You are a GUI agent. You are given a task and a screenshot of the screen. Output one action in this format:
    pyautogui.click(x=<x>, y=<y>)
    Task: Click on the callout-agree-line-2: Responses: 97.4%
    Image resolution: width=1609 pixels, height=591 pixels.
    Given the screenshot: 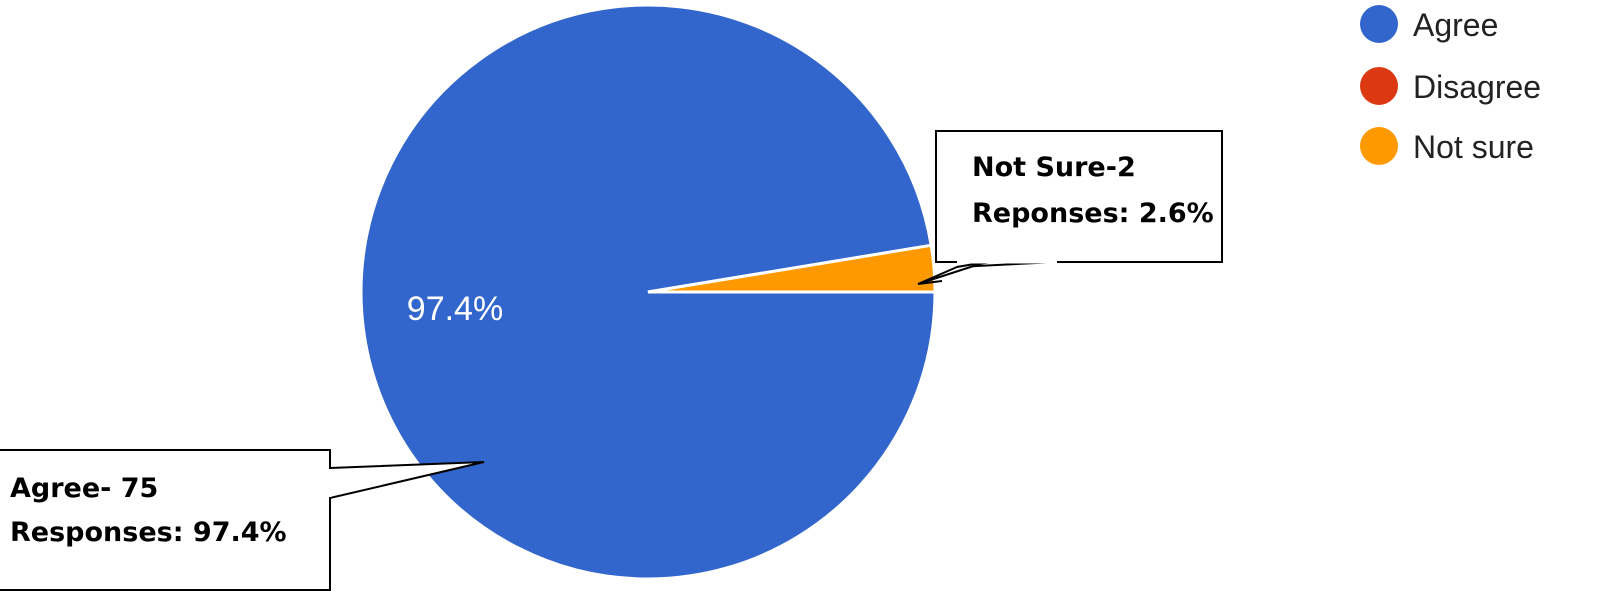 What is the action you would take?
    pyautogui.click(x=148, y=532)
    